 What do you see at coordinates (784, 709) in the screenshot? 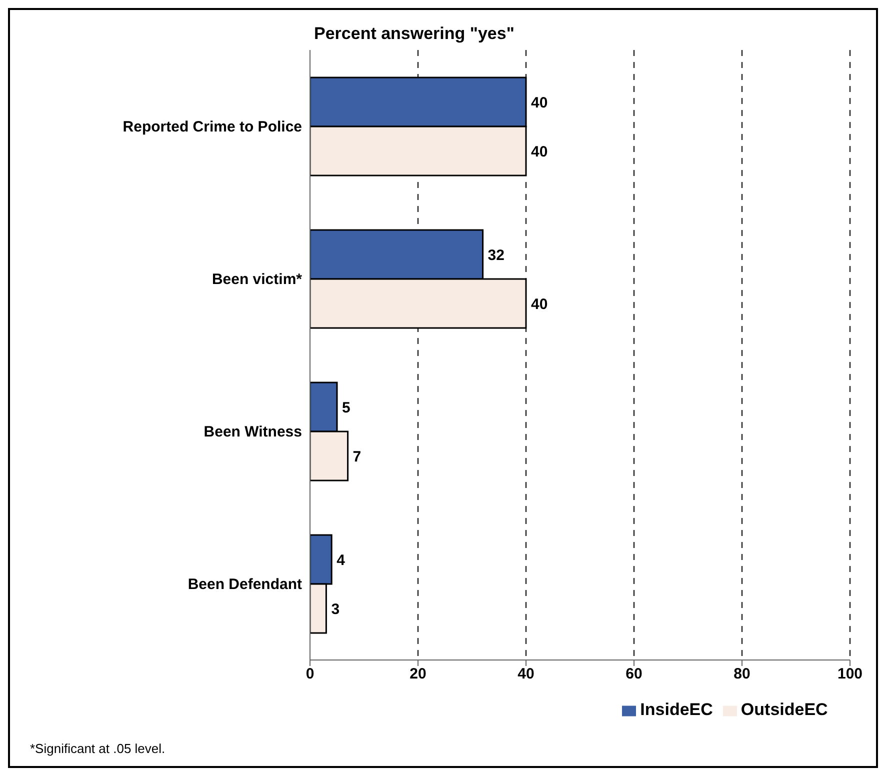
I see `legend-label: OutsideEC` at bounding box center [784, 709].